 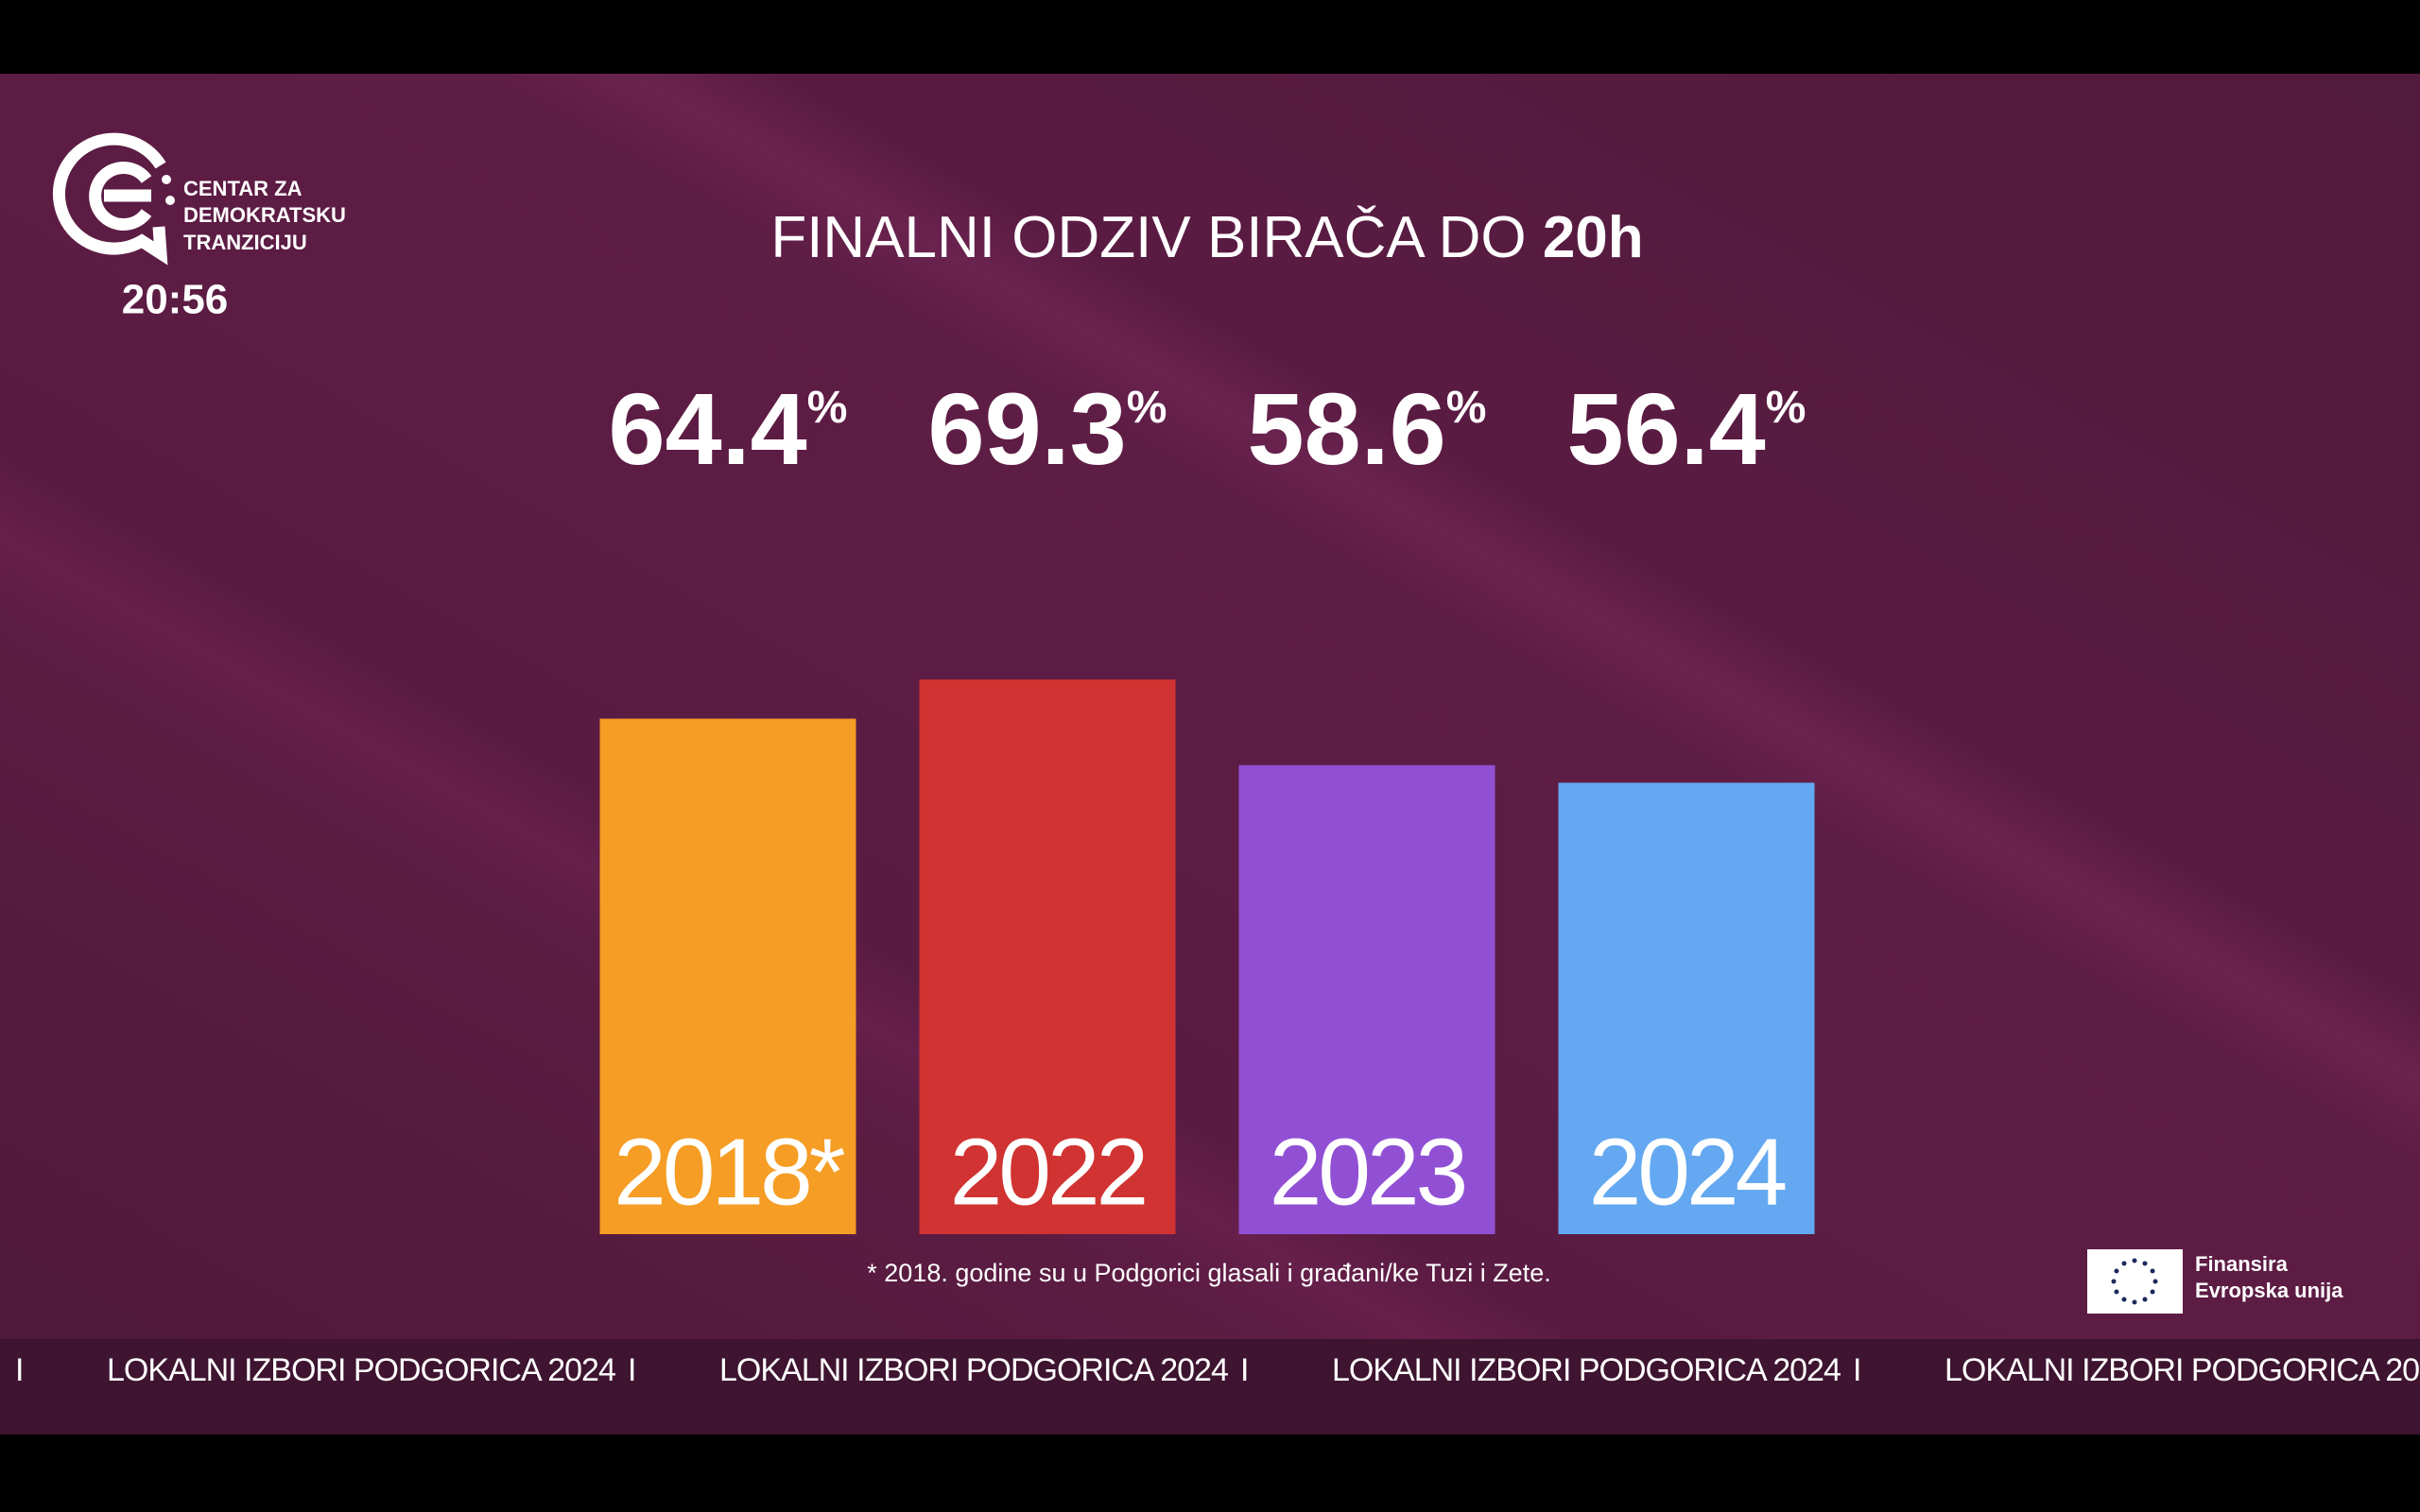 I want to click on chart-title: FINALNI ODZIV BIRAČA DO 20h, so click(x=1206, y=237).